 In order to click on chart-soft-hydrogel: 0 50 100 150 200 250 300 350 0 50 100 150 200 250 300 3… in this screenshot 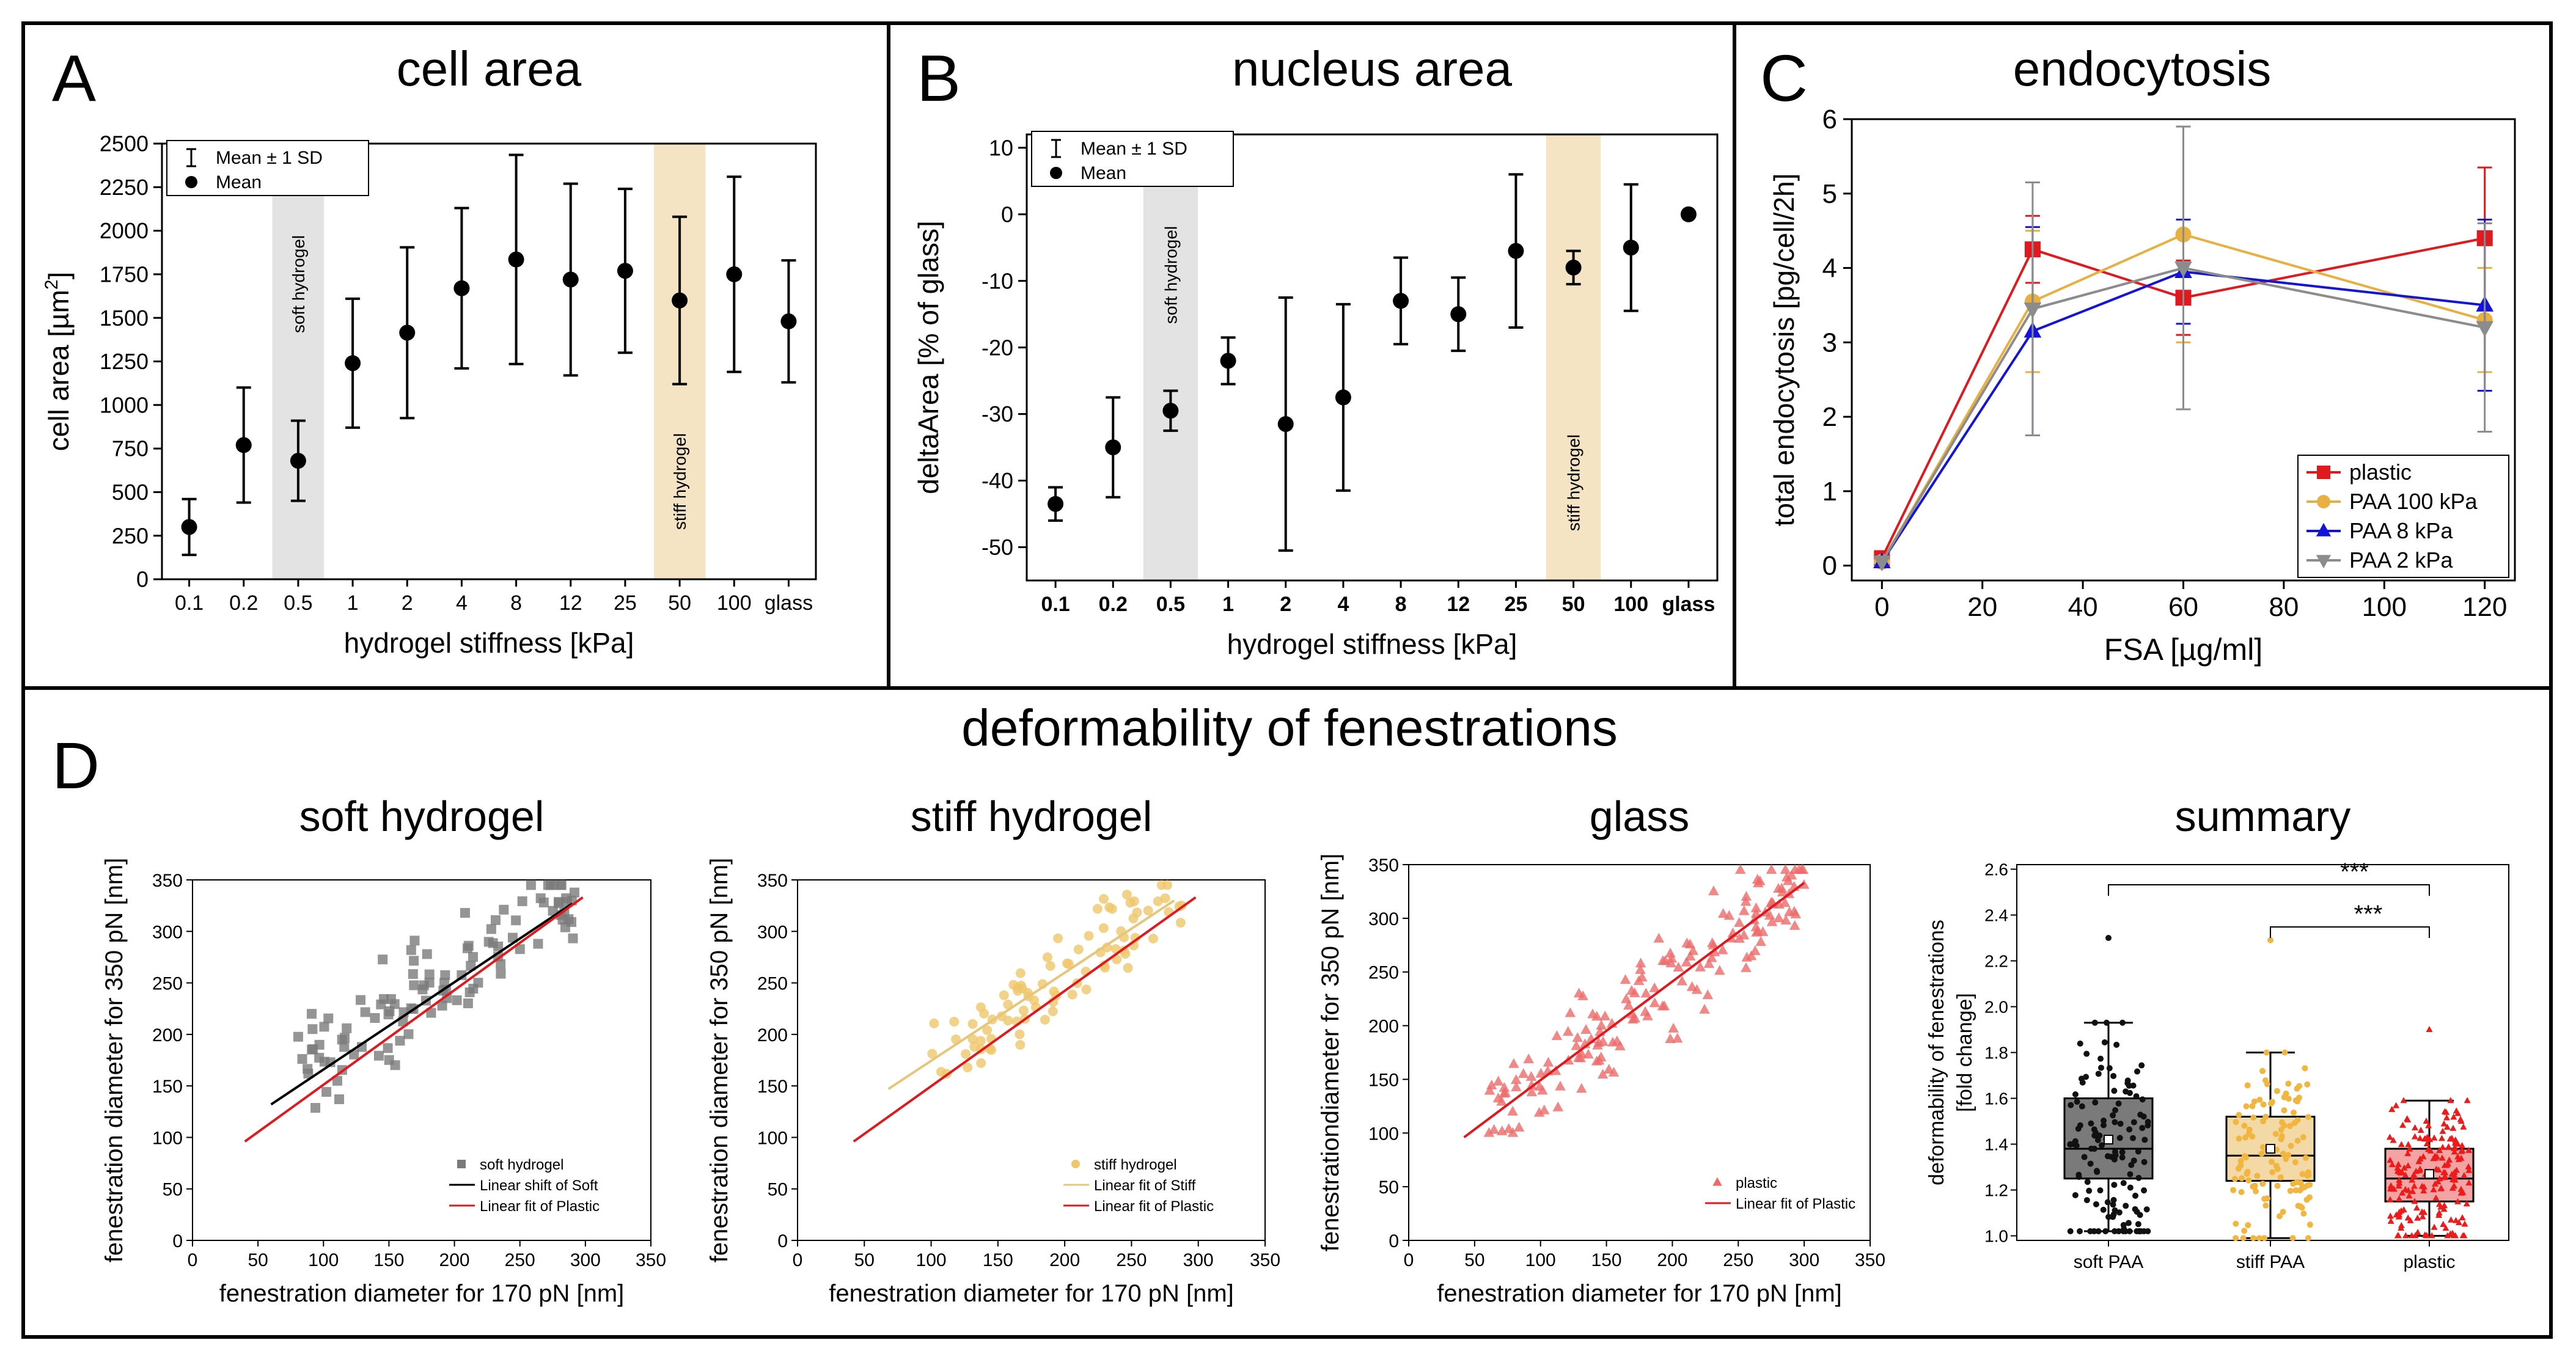, I will do `click(383, 1050)`.